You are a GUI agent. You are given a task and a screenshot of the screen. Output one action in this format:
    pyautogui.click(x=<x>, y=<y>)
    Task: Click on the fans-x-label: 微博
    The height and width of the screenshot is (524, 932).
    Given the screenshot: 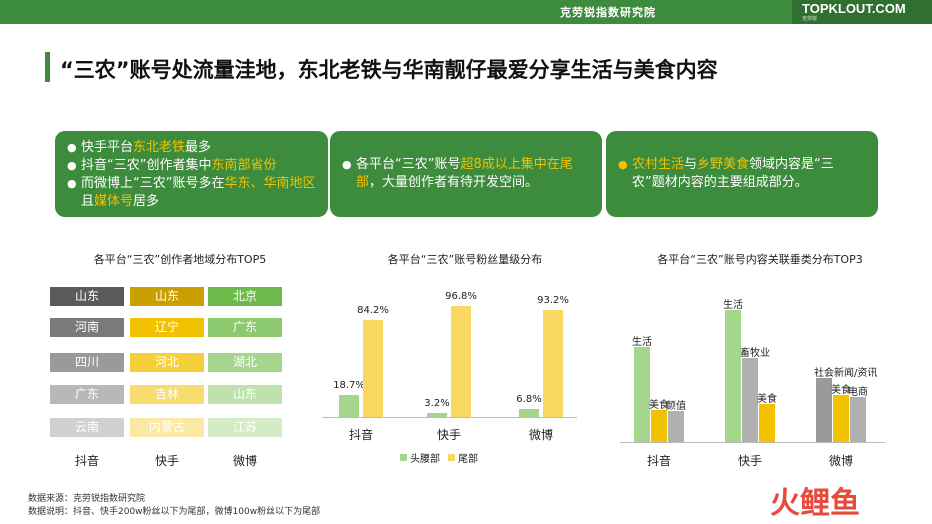 What is the action you would take?
    pyautogui.click(x=540, y=435)
    